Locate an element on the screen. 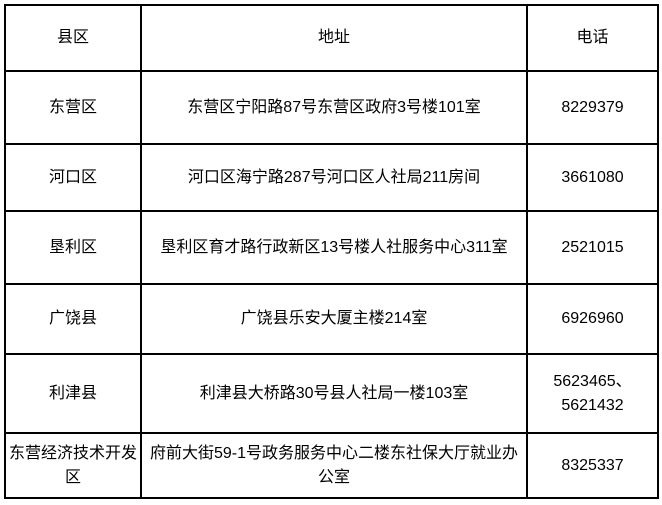  address-cell: 河口区海宁路287号河口区人社局211房间 is located at coordinates (334, 177).